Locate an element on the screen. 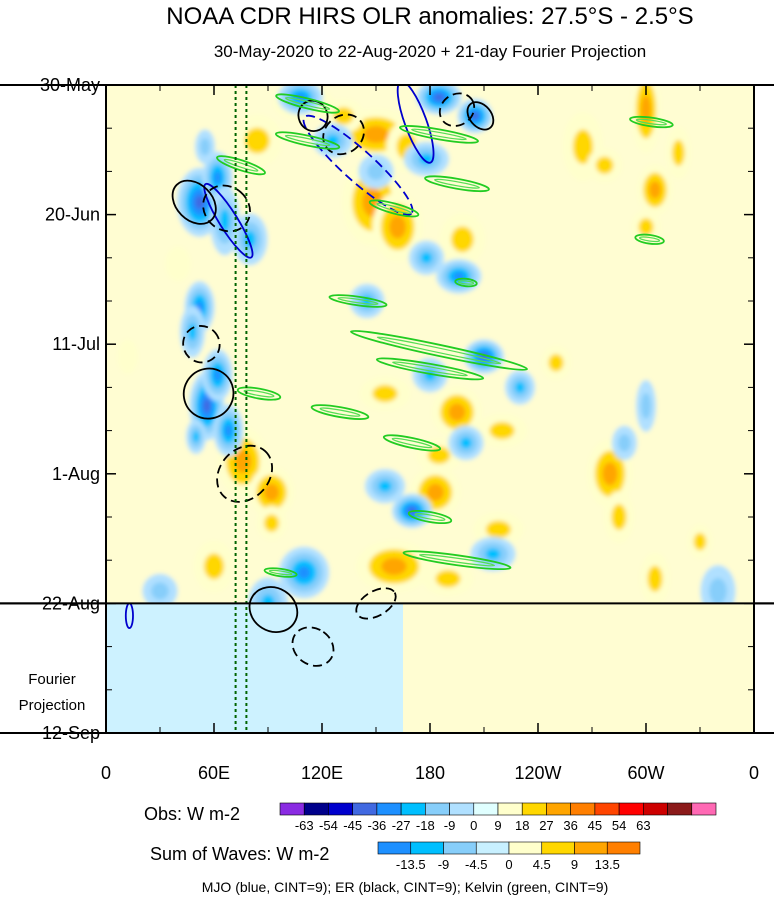 The image size is (774, 899). obs-colorbar-tick-label: 45 is located at coordinates (595, 825).